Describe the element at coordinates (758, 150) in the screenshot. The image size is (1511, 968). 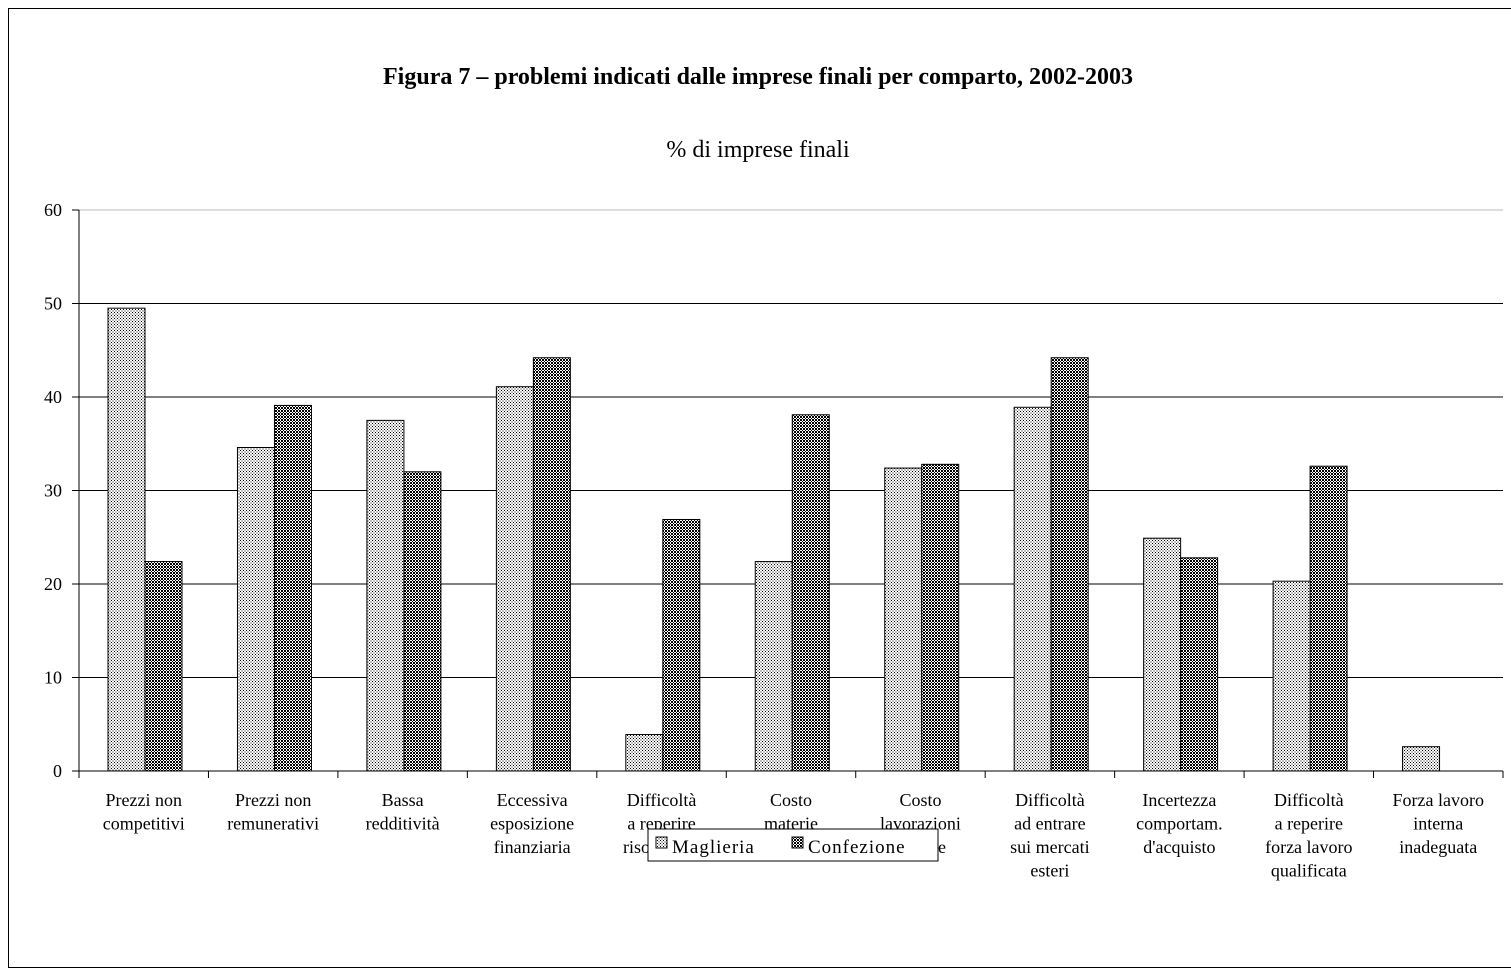
I see `chart-subtitle: % di imprese finali` at that location.